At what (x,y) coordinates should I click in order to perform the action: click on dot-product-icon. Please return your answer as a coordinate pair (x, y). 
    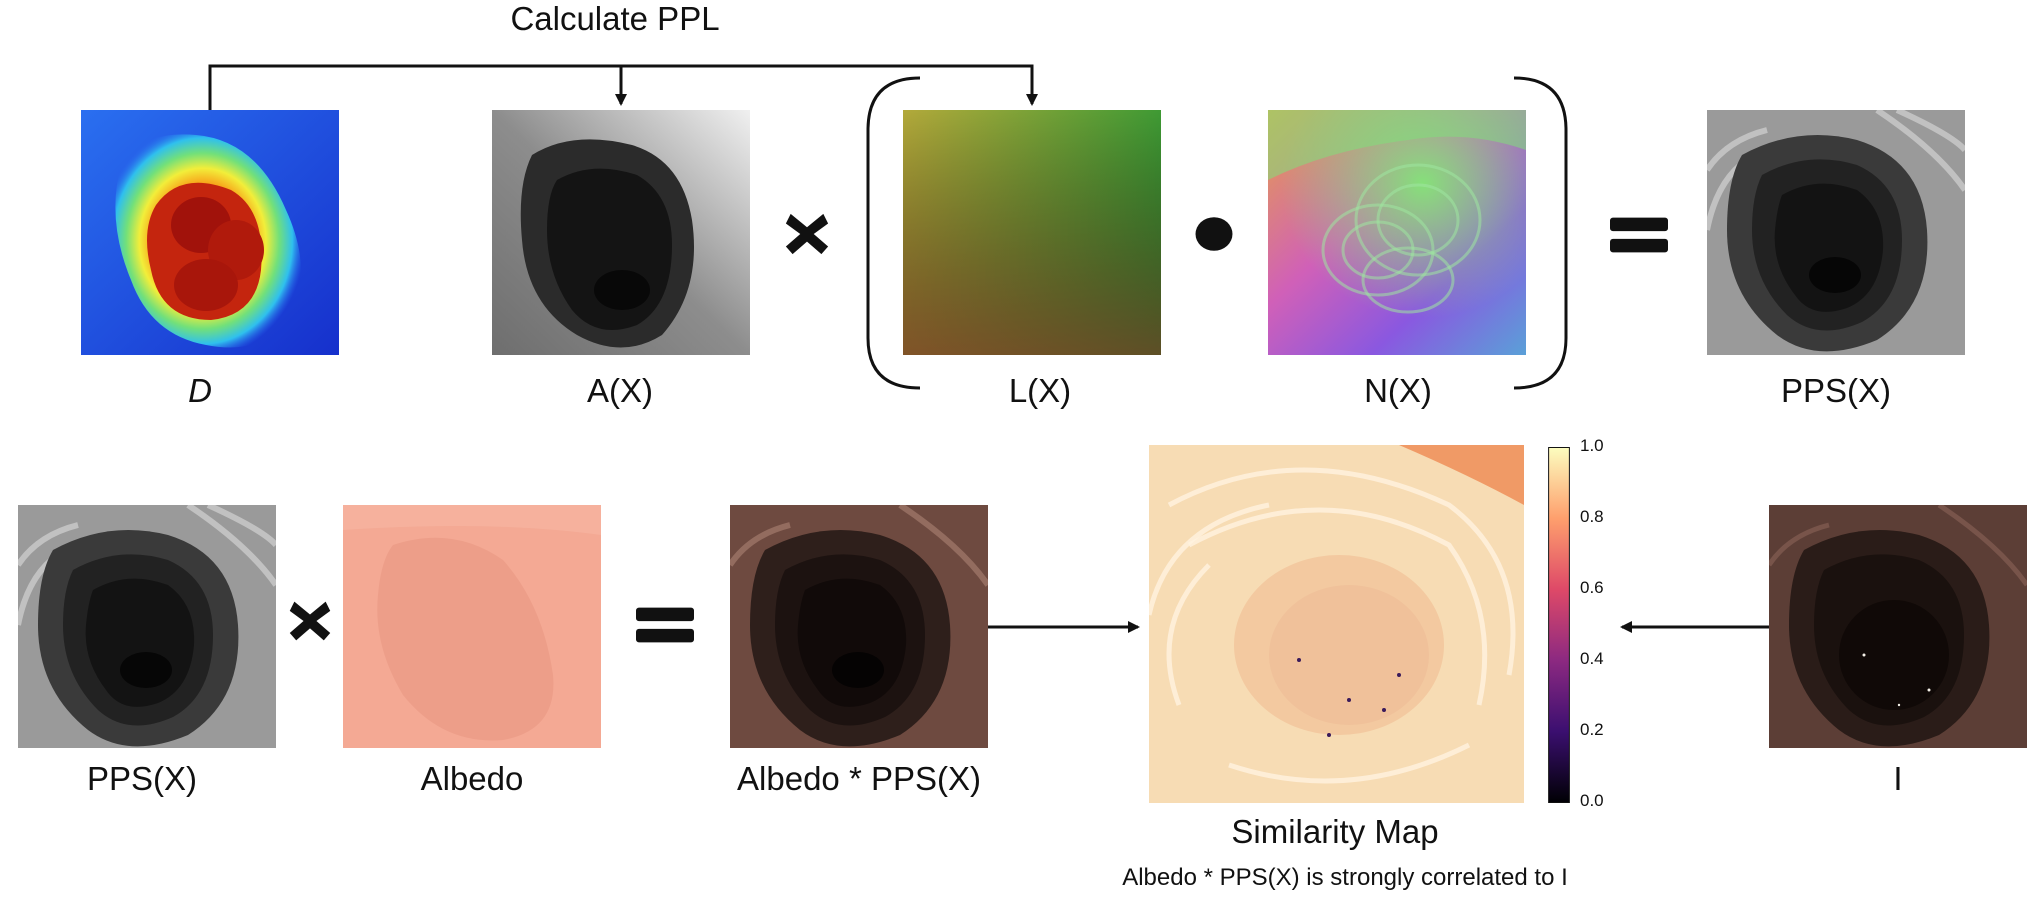
    Looking at the image, I should click on (1214, 234).